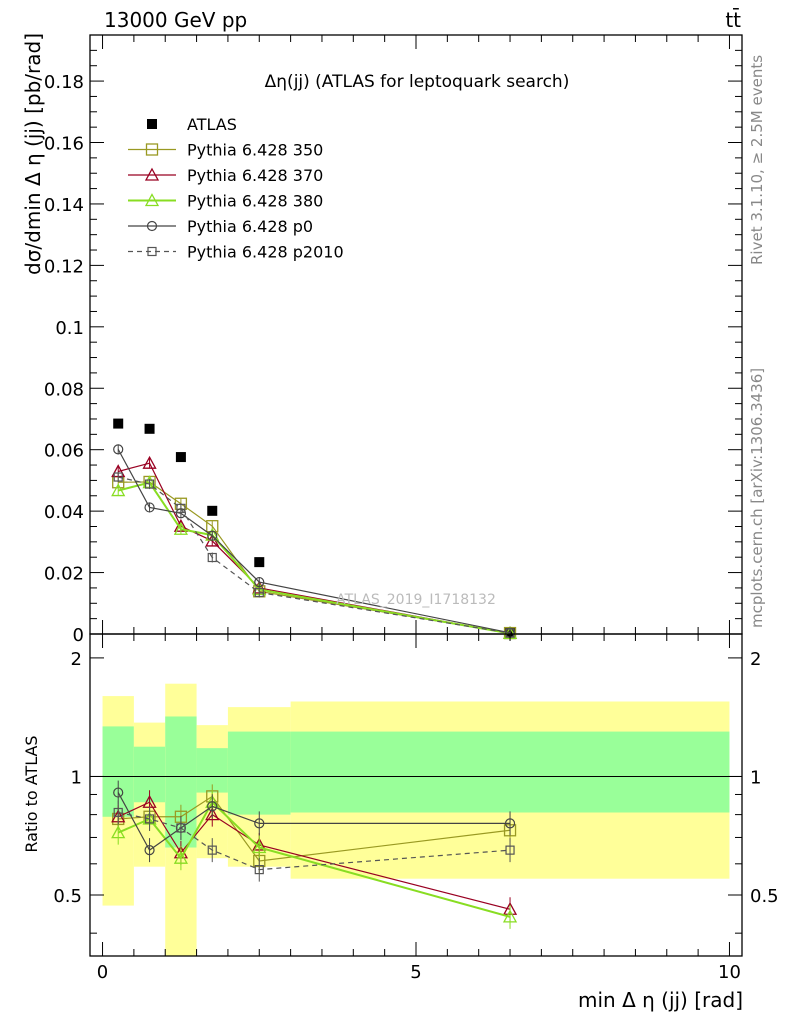 This screenshot has height=1024, width=786. Describe the element at coordinates (64, 512) in the screenshot. I see `y-tick-label: 0.04` at that location.